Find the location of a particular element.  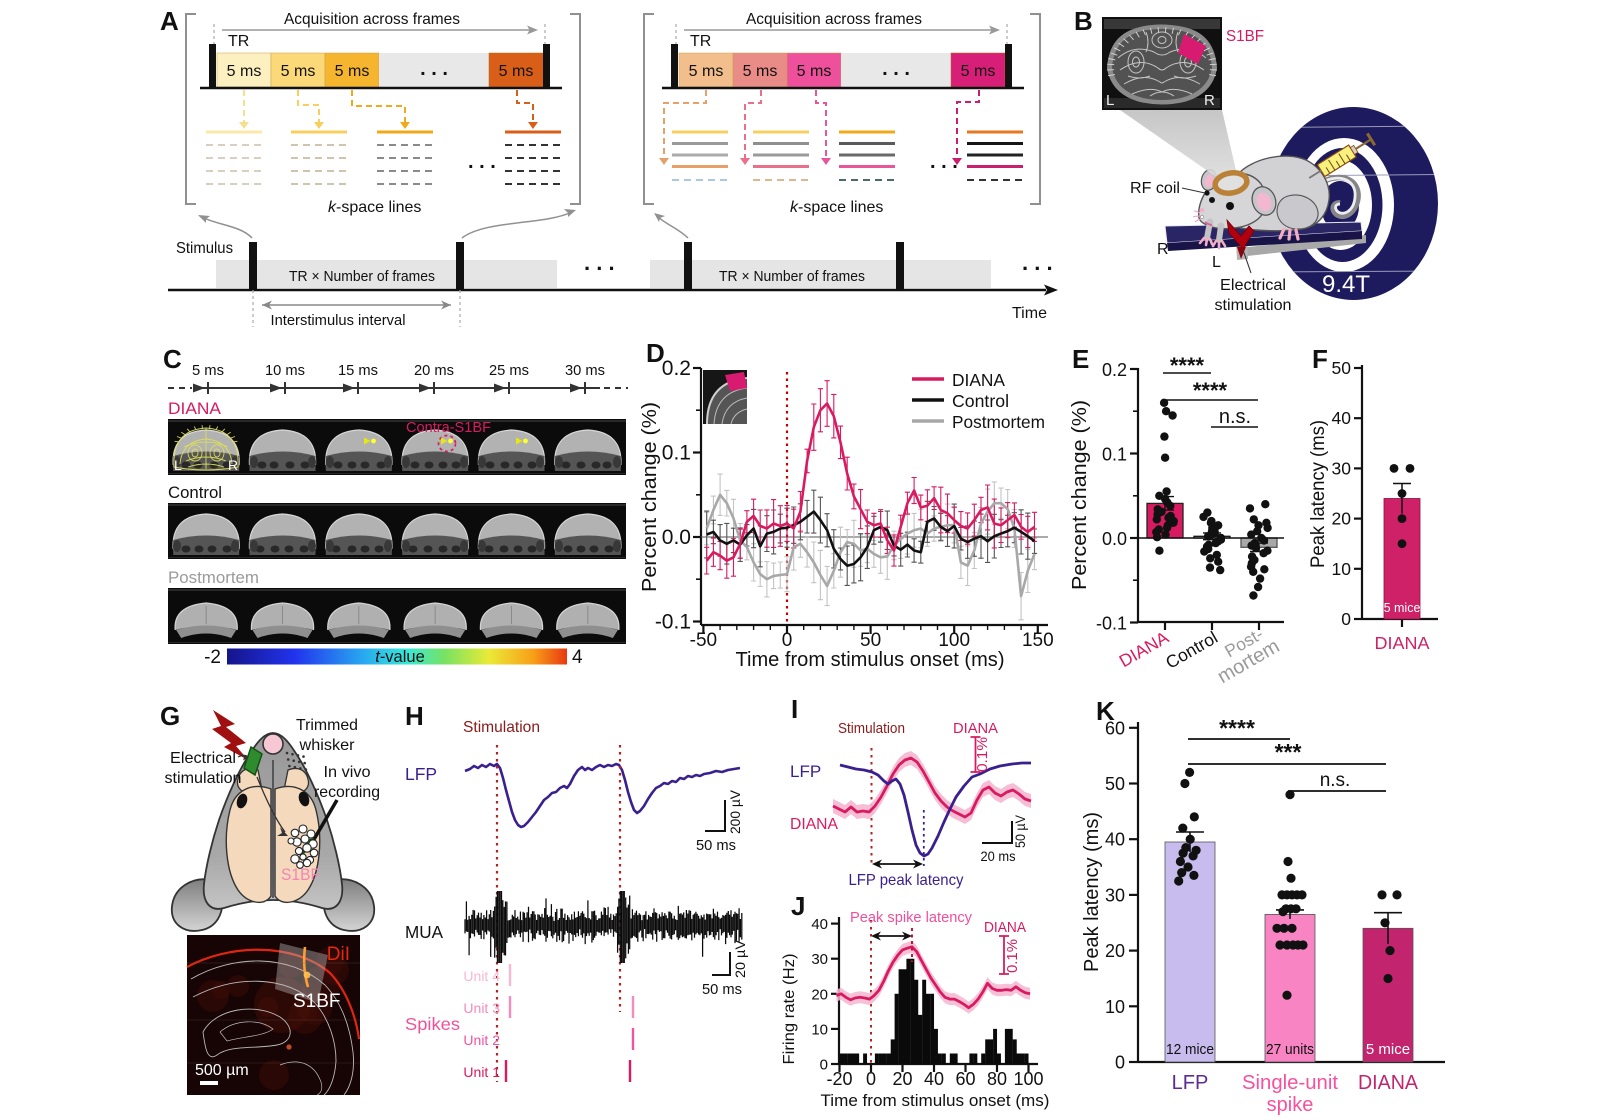

svg-text: I is located at coordinates (794, 709).